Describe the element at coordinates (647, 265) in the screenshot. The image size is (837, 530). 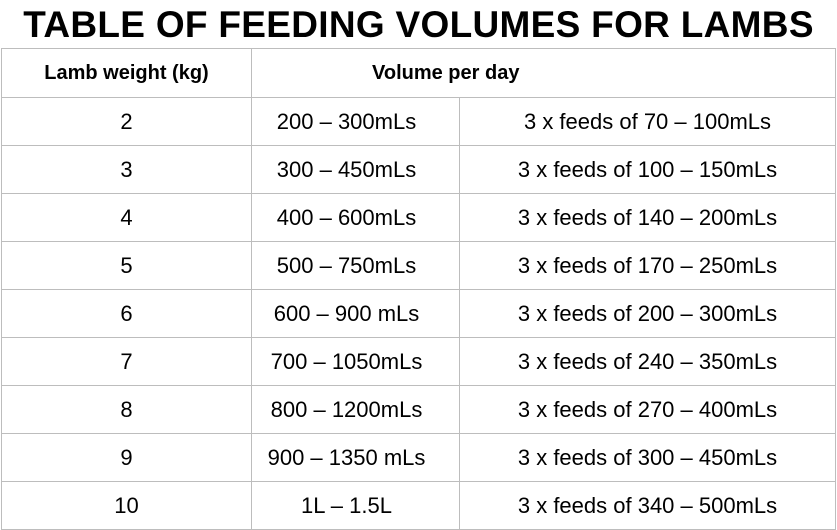
I see `cell-feeds: 3 x feeds of 170 – 250mLs` at that location.